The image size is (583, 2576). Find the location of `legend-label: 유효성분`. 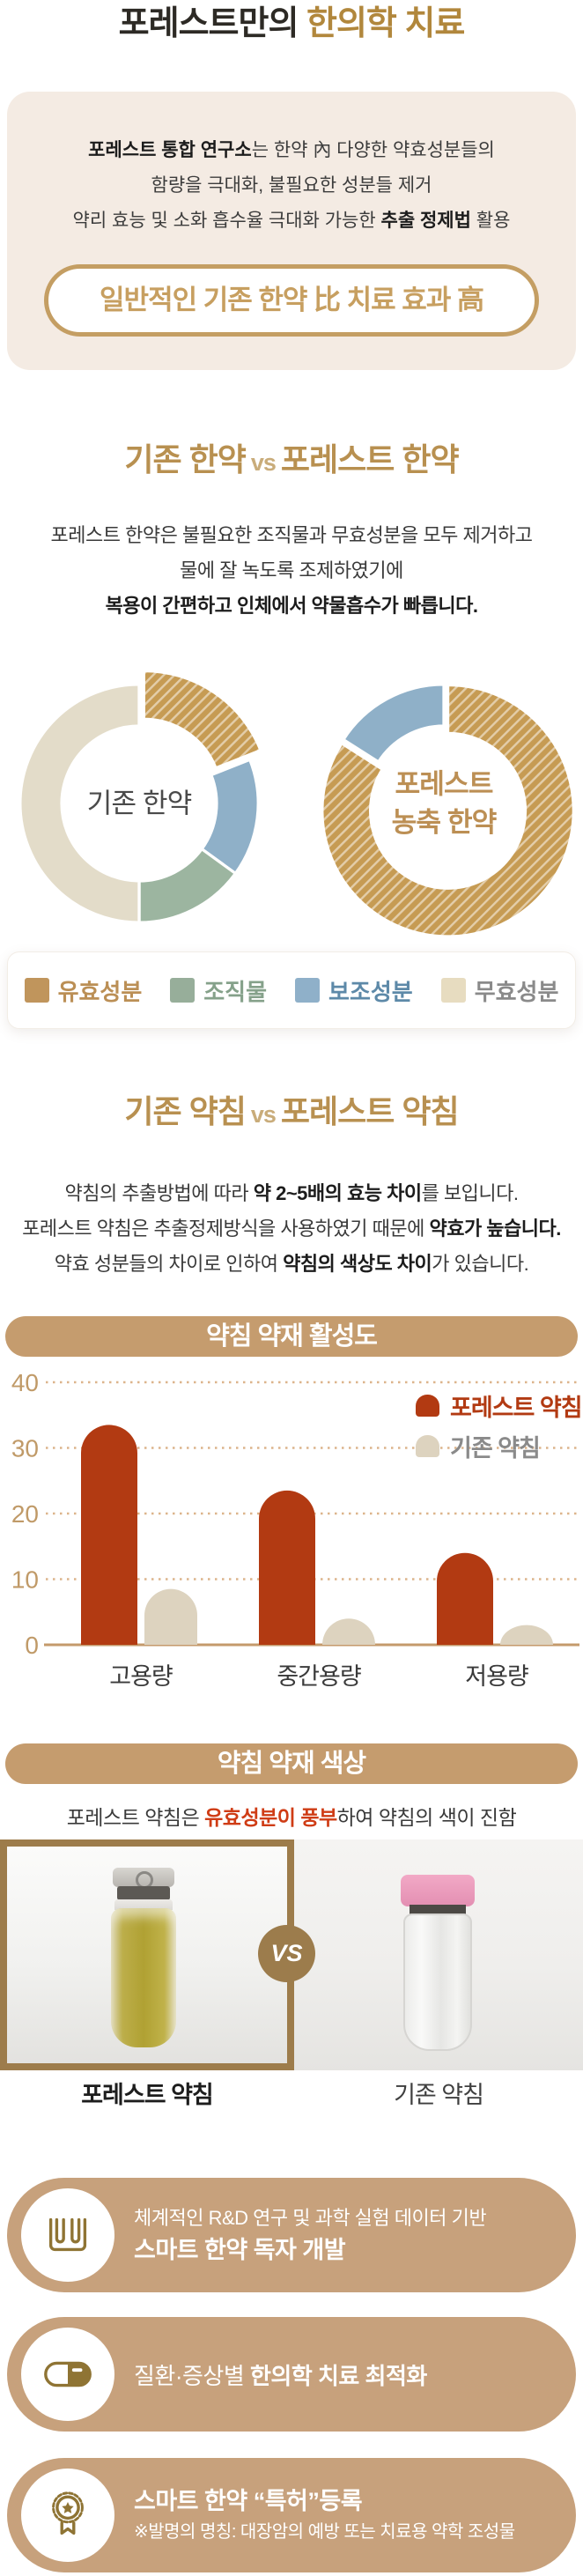

legend-label: 유효성분 is located at coordinates (100, 992).